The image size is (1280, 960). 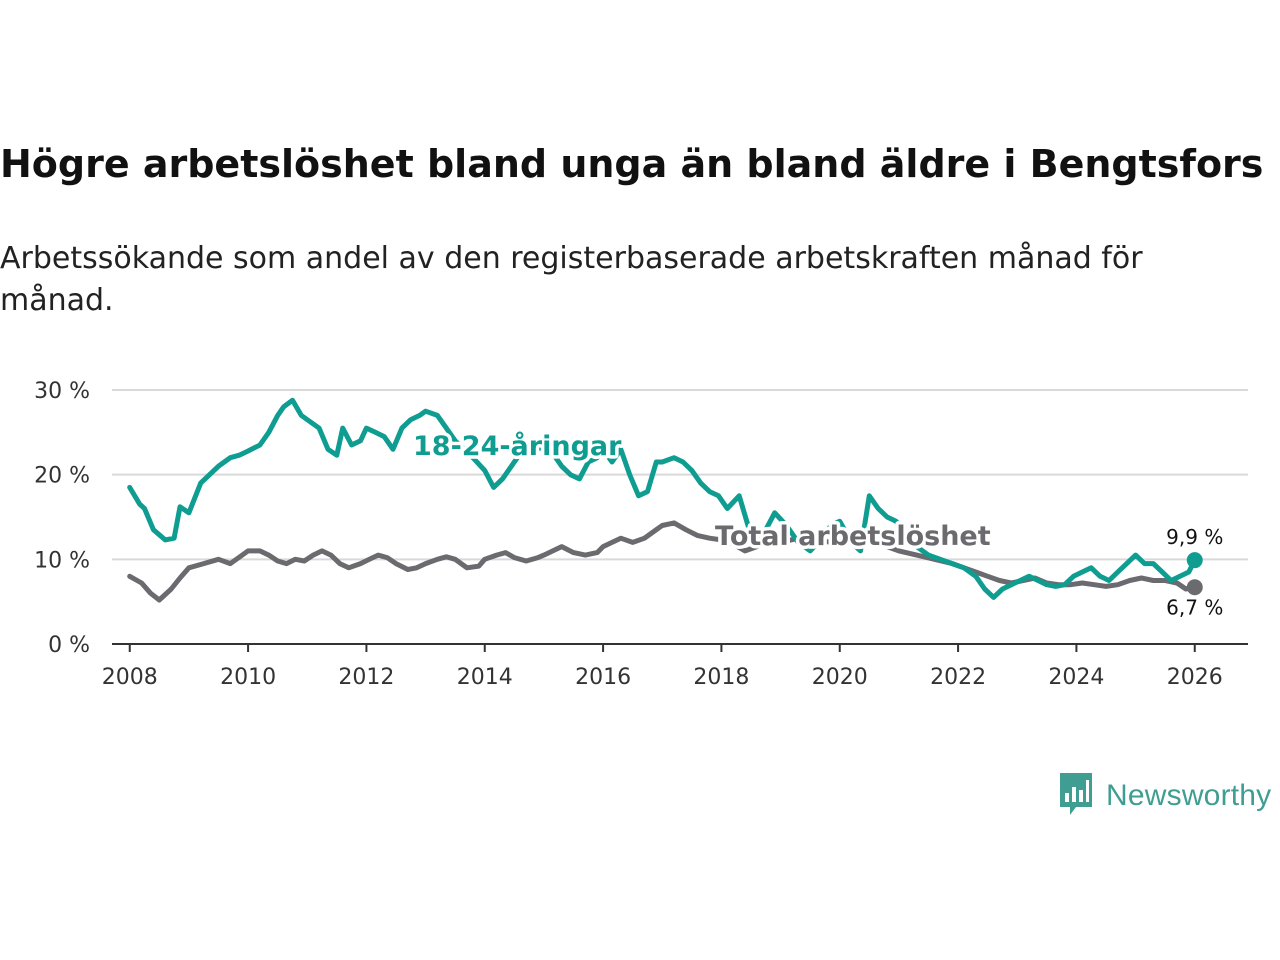 I want to click on x-tick-label: 2008, so click(x=130, y=677).